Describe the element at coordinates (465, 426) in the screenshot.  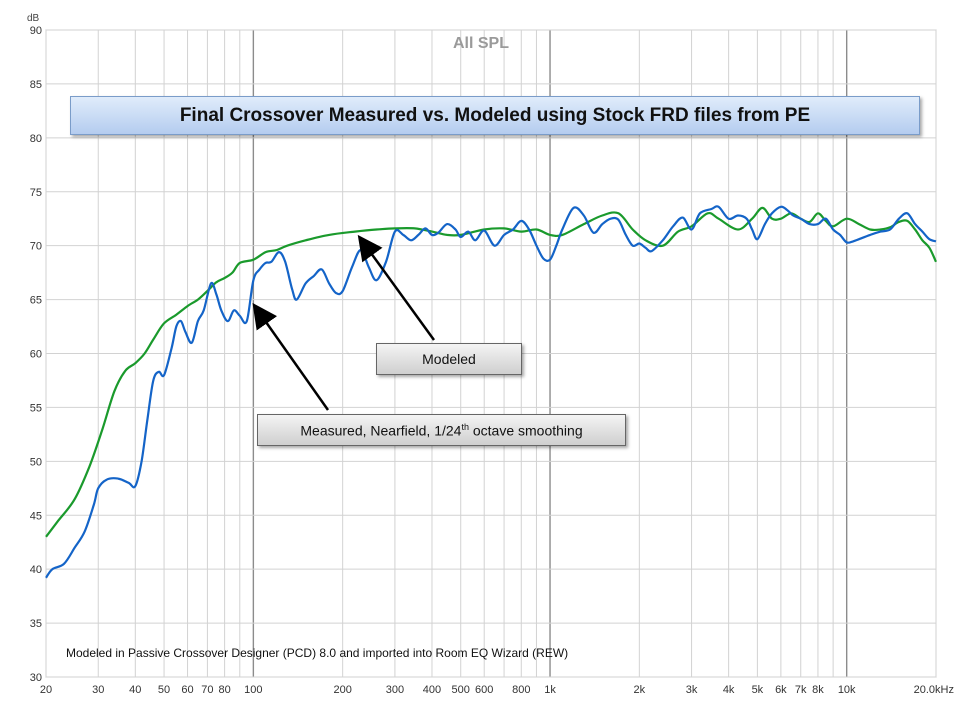
I see `callout-measured-sup: th` at that location.